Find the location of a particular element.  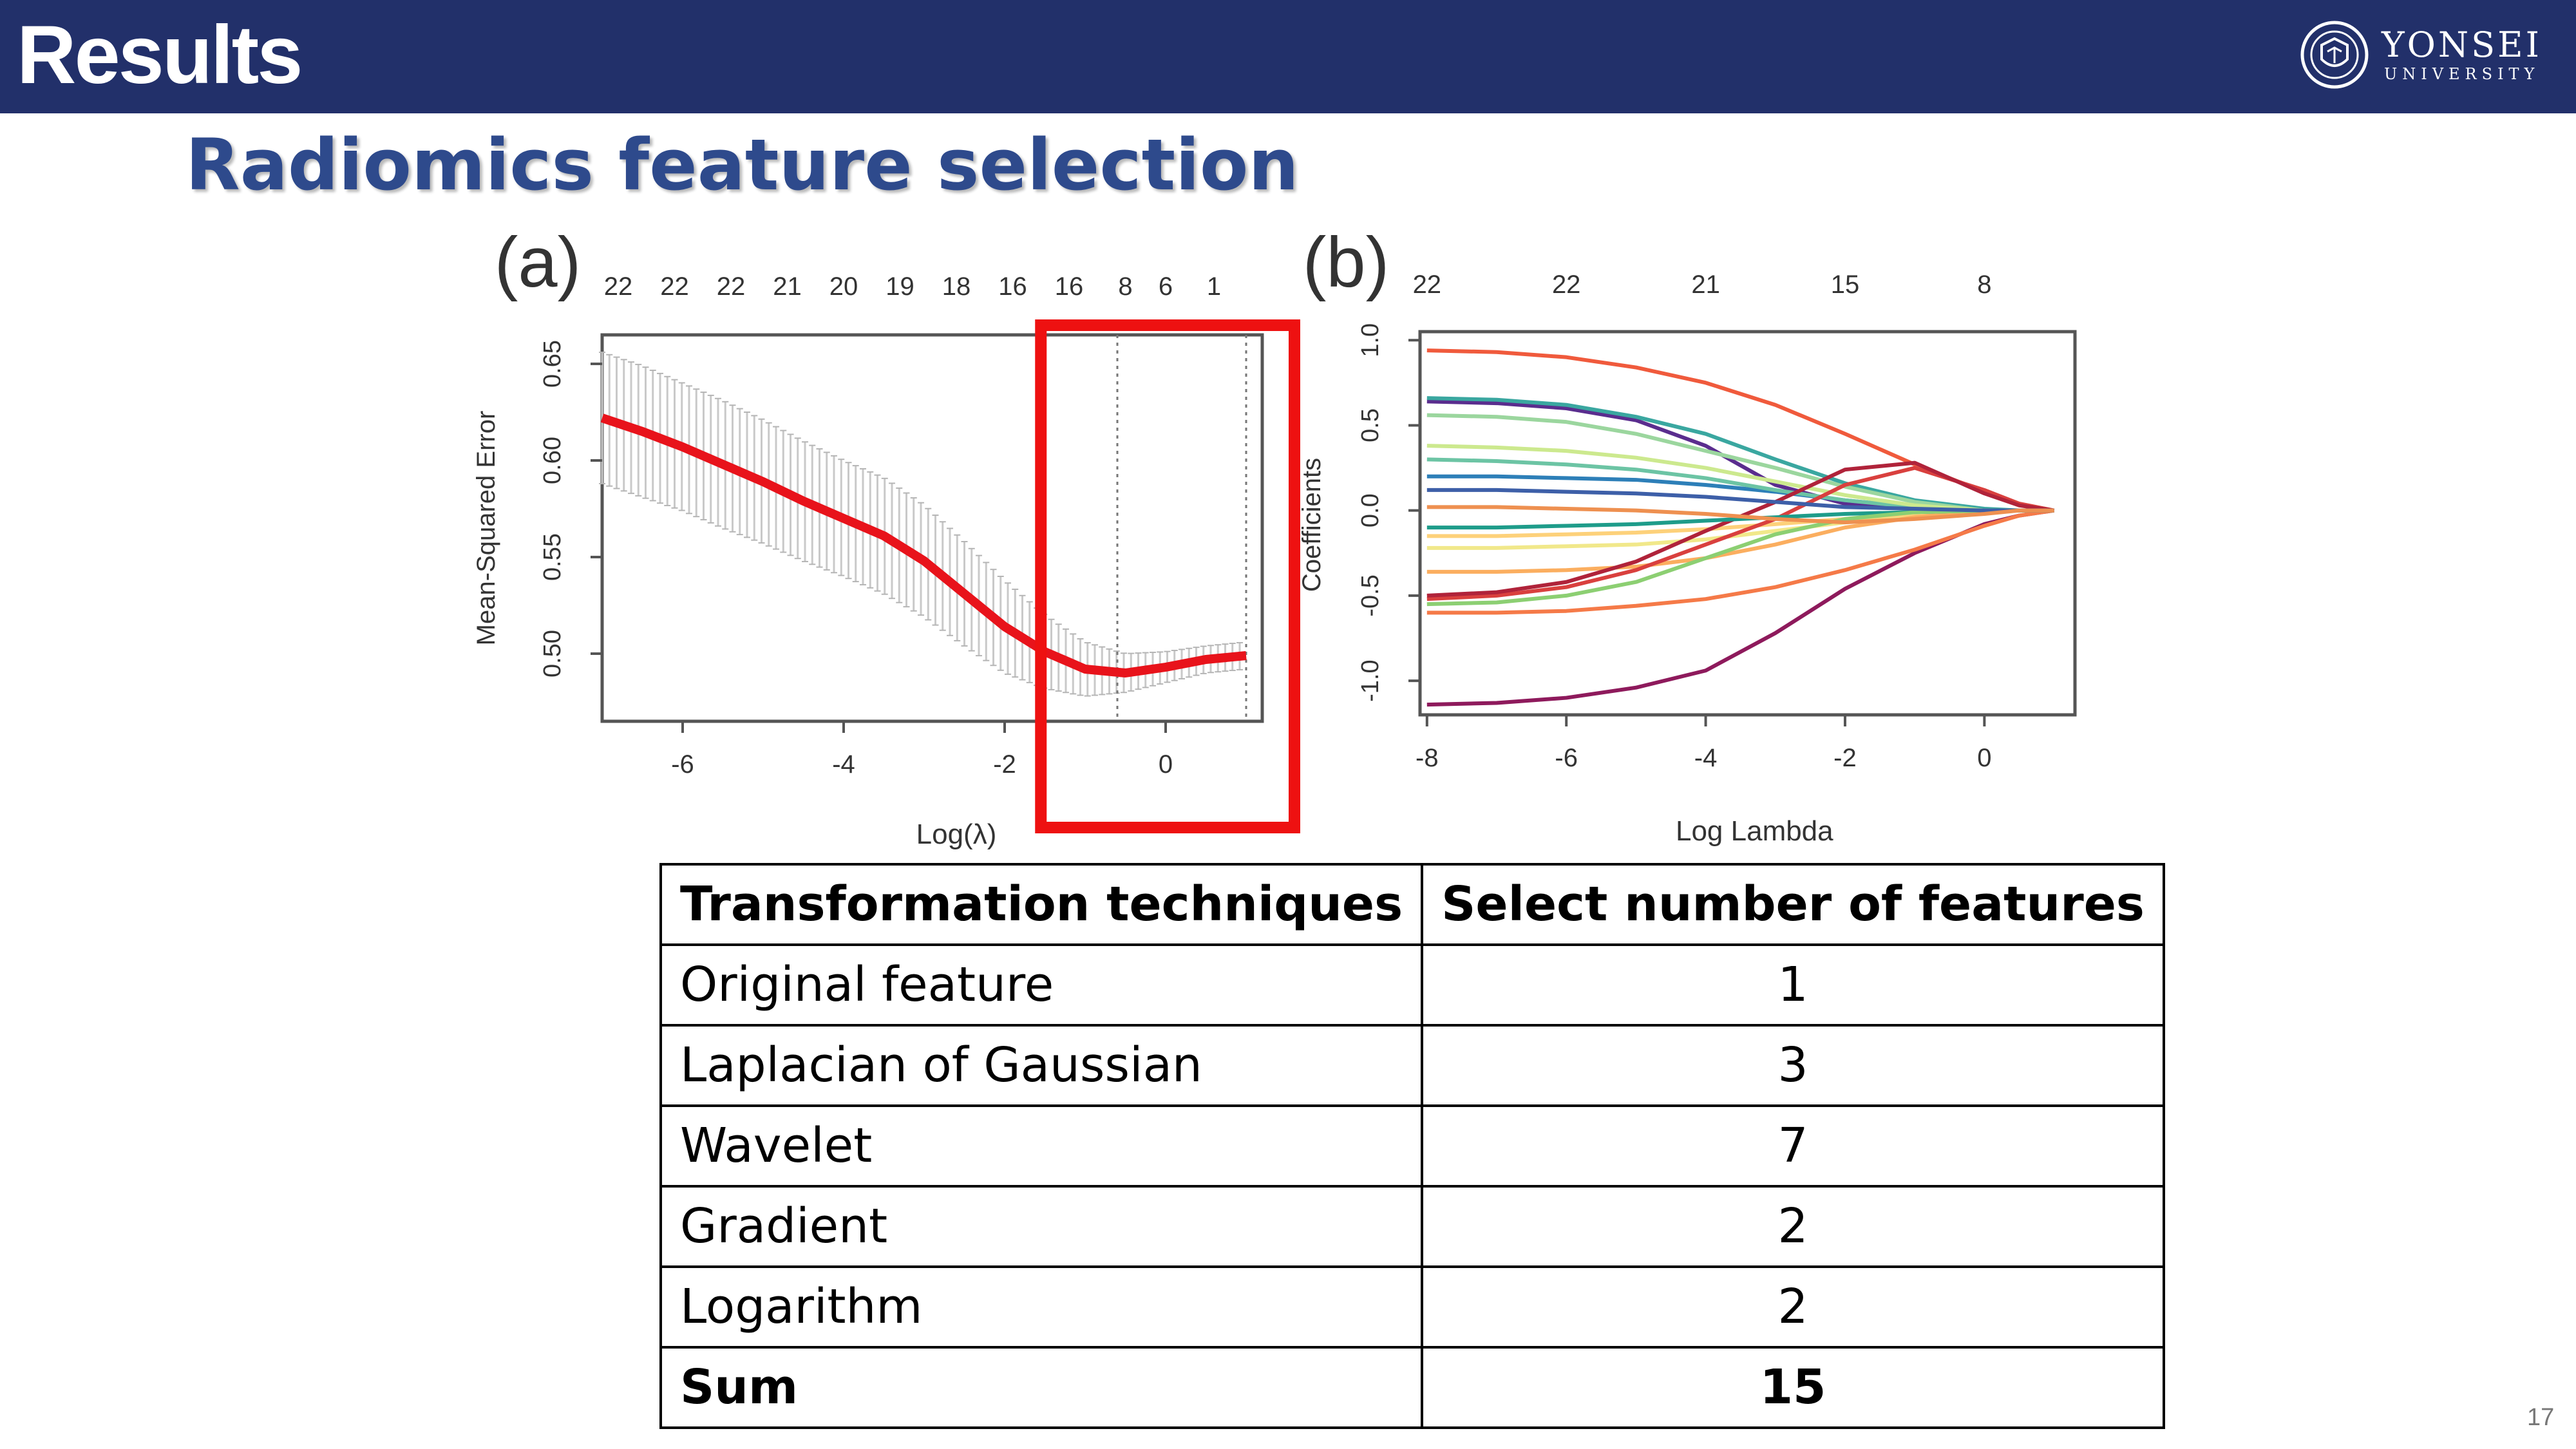

top-count-label-a: 1 is located at coordinates (1214, 286).